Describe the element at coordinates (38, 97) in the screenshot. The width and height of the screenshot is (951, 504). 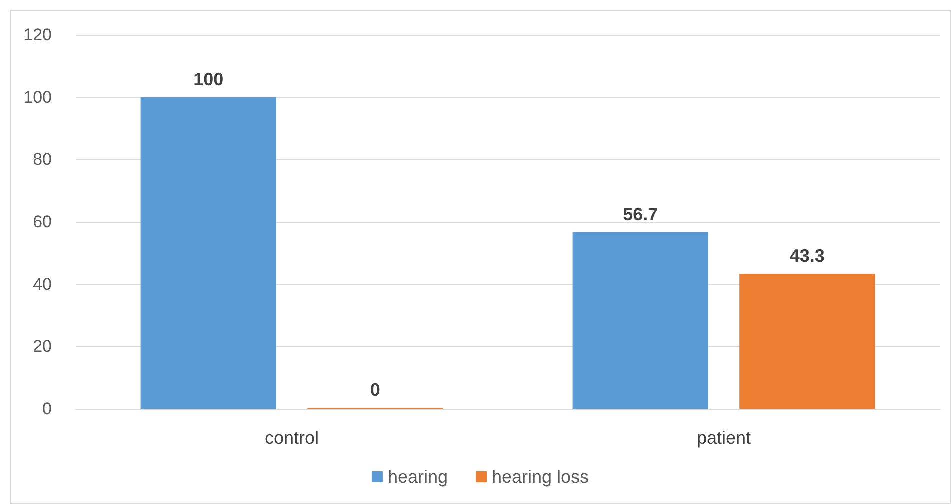
I see `y-tick-label: 100` at that location.